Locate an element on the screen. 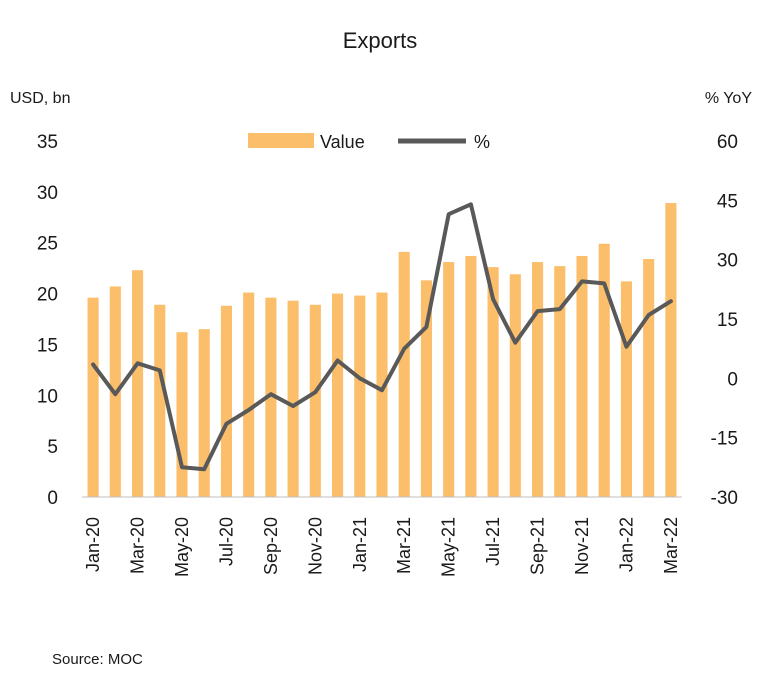 Image resolution: width=780 pixels, height=686 pixels. left-axis-unit: USD, bn is located at coordinates (40, 98).